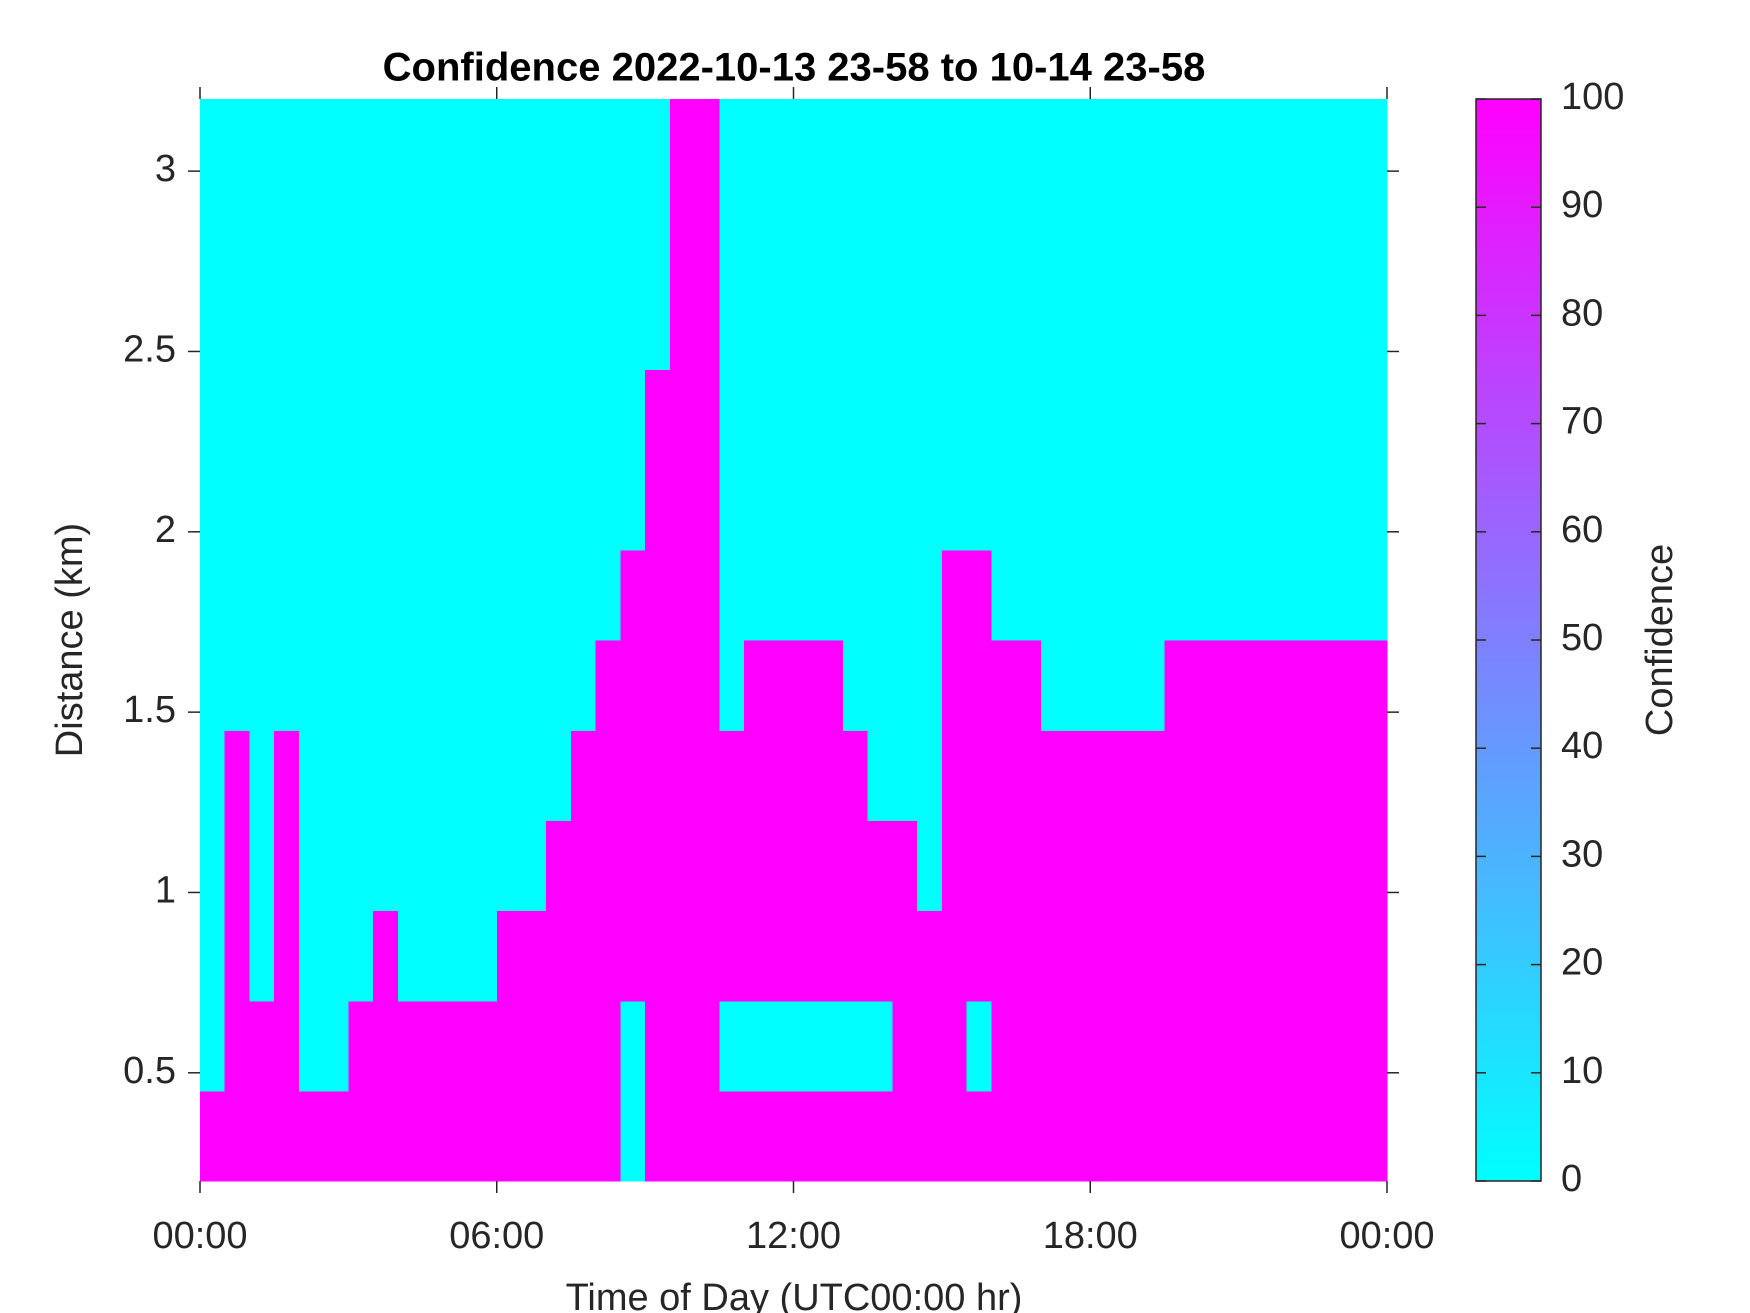 The image size is (1750, 1313). I want to click on colorbar-tick-label: 60, so click(1582, 530).